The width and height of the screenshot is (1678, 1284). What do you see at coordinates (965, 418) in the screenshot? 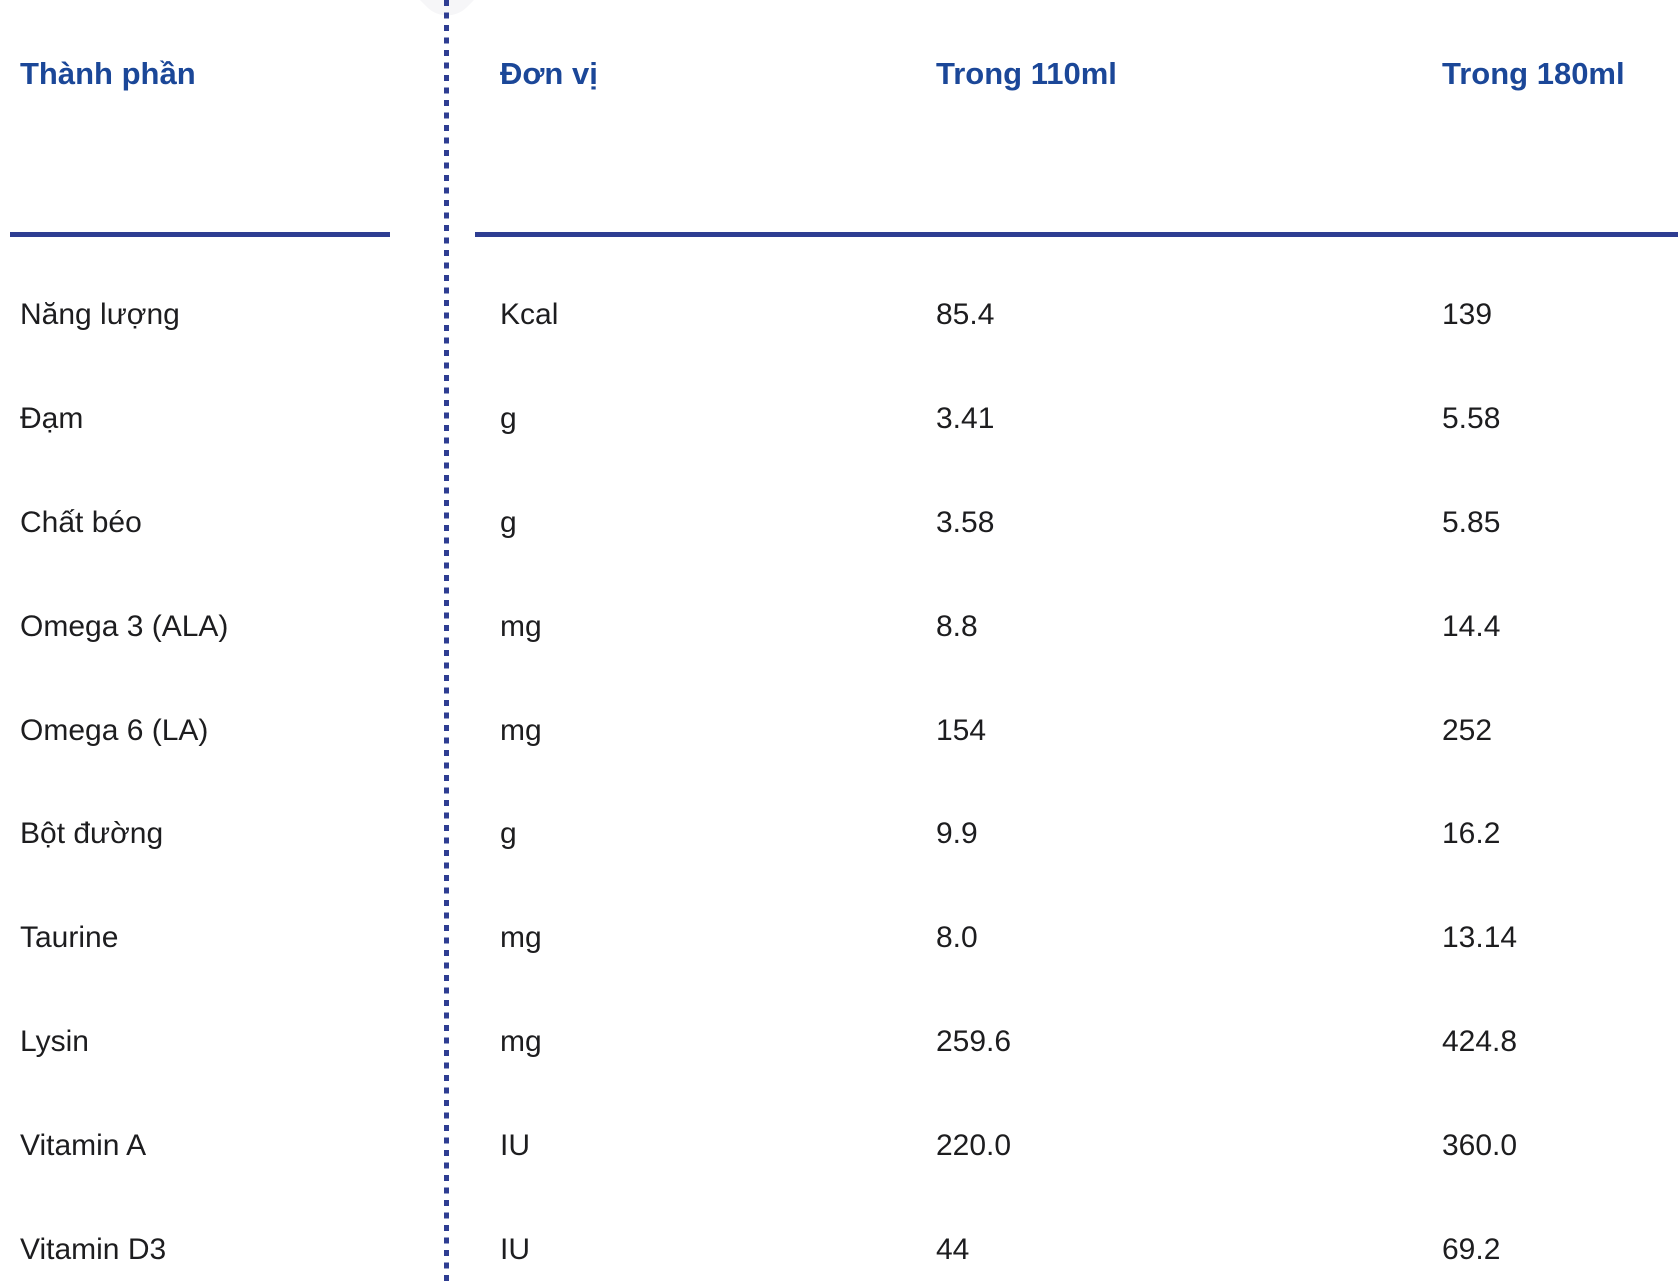
I see `value-110ml-cell: 3.41` at bounding box center [965, 418].